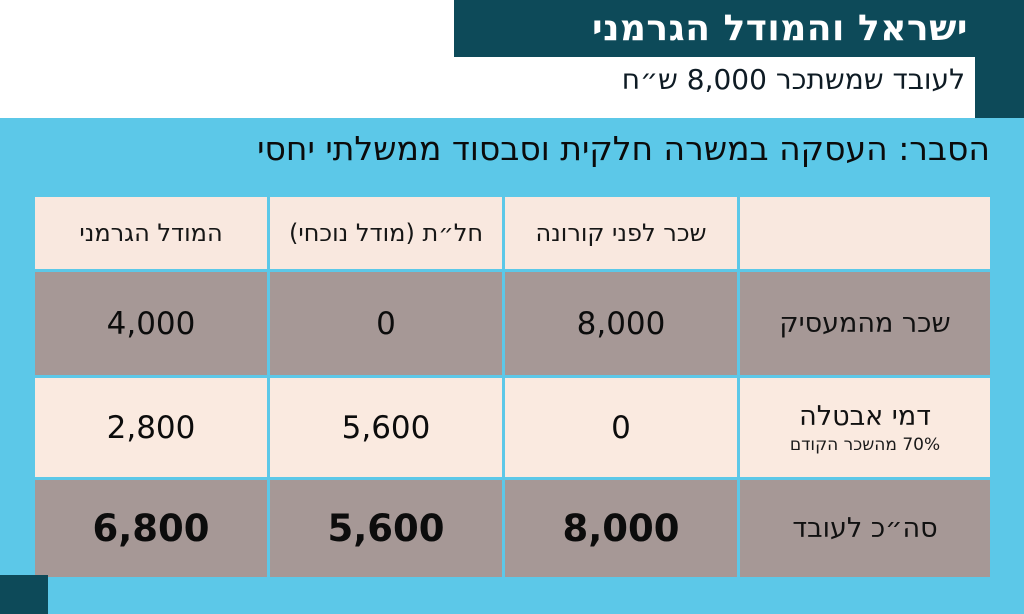 Image resolution: width=1024 pixels, height=614 pixels. Describe the element at coordinates (779, 28) in the screenshot. I see `page-title: ישראל והמודל הגרמני` at that location.